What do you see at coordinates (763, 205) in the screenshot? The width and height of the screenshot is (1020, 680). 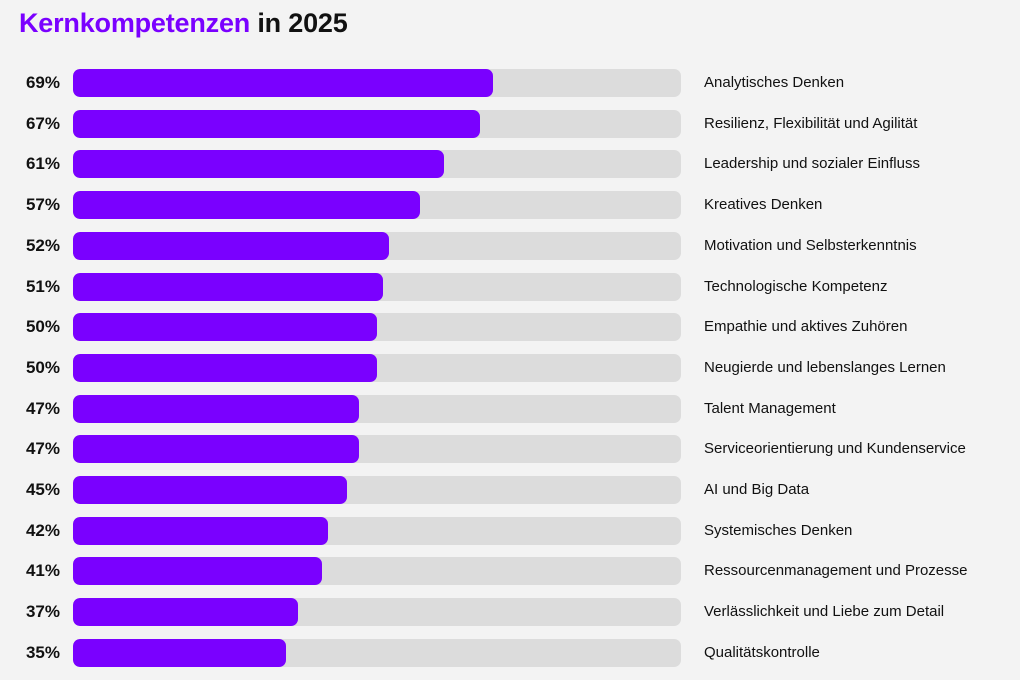 I see `category-label: Kreatives Denken` at bounding box center [763, 205].